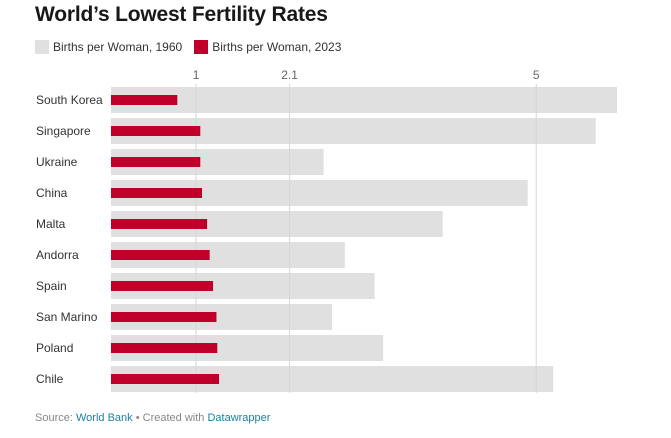  Describe the element at coordinates (67, 317) in the screenshot. I see `category-label-7: San Marino` at that location.